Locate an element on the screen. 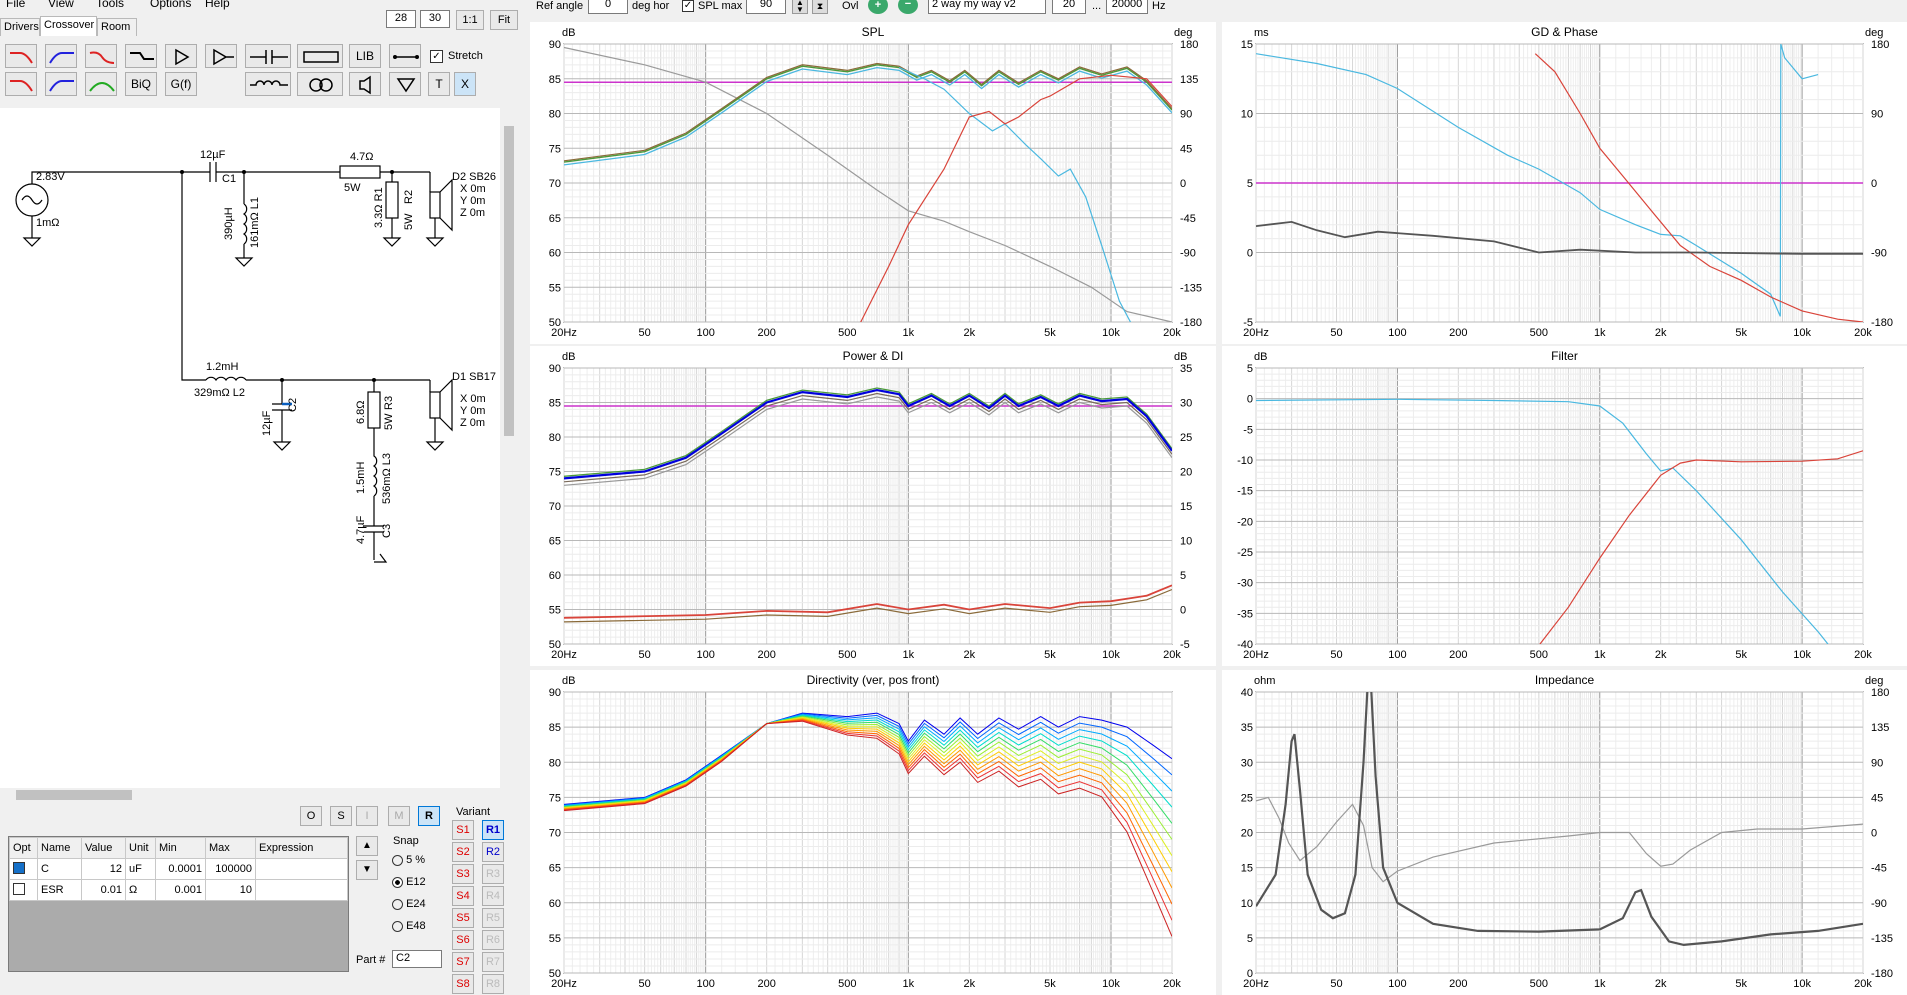  wire-button is located at coordinates (405, 56).